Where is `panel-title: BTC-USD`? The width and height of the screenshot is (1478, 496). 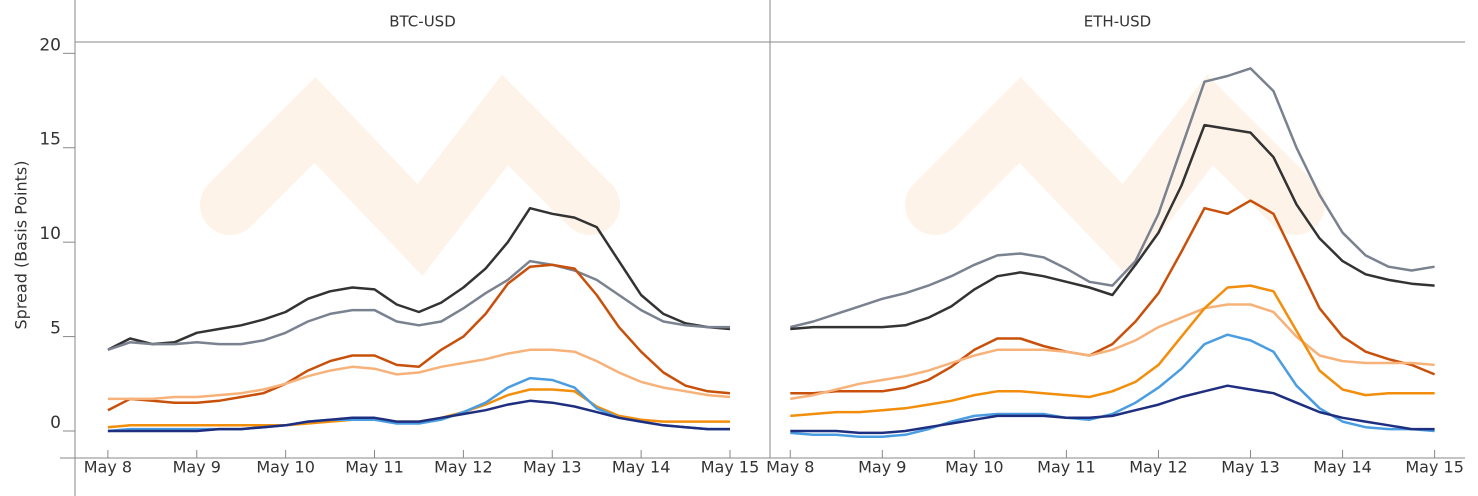 panel-title: BTC-USD is located at coordinates (422, 22).